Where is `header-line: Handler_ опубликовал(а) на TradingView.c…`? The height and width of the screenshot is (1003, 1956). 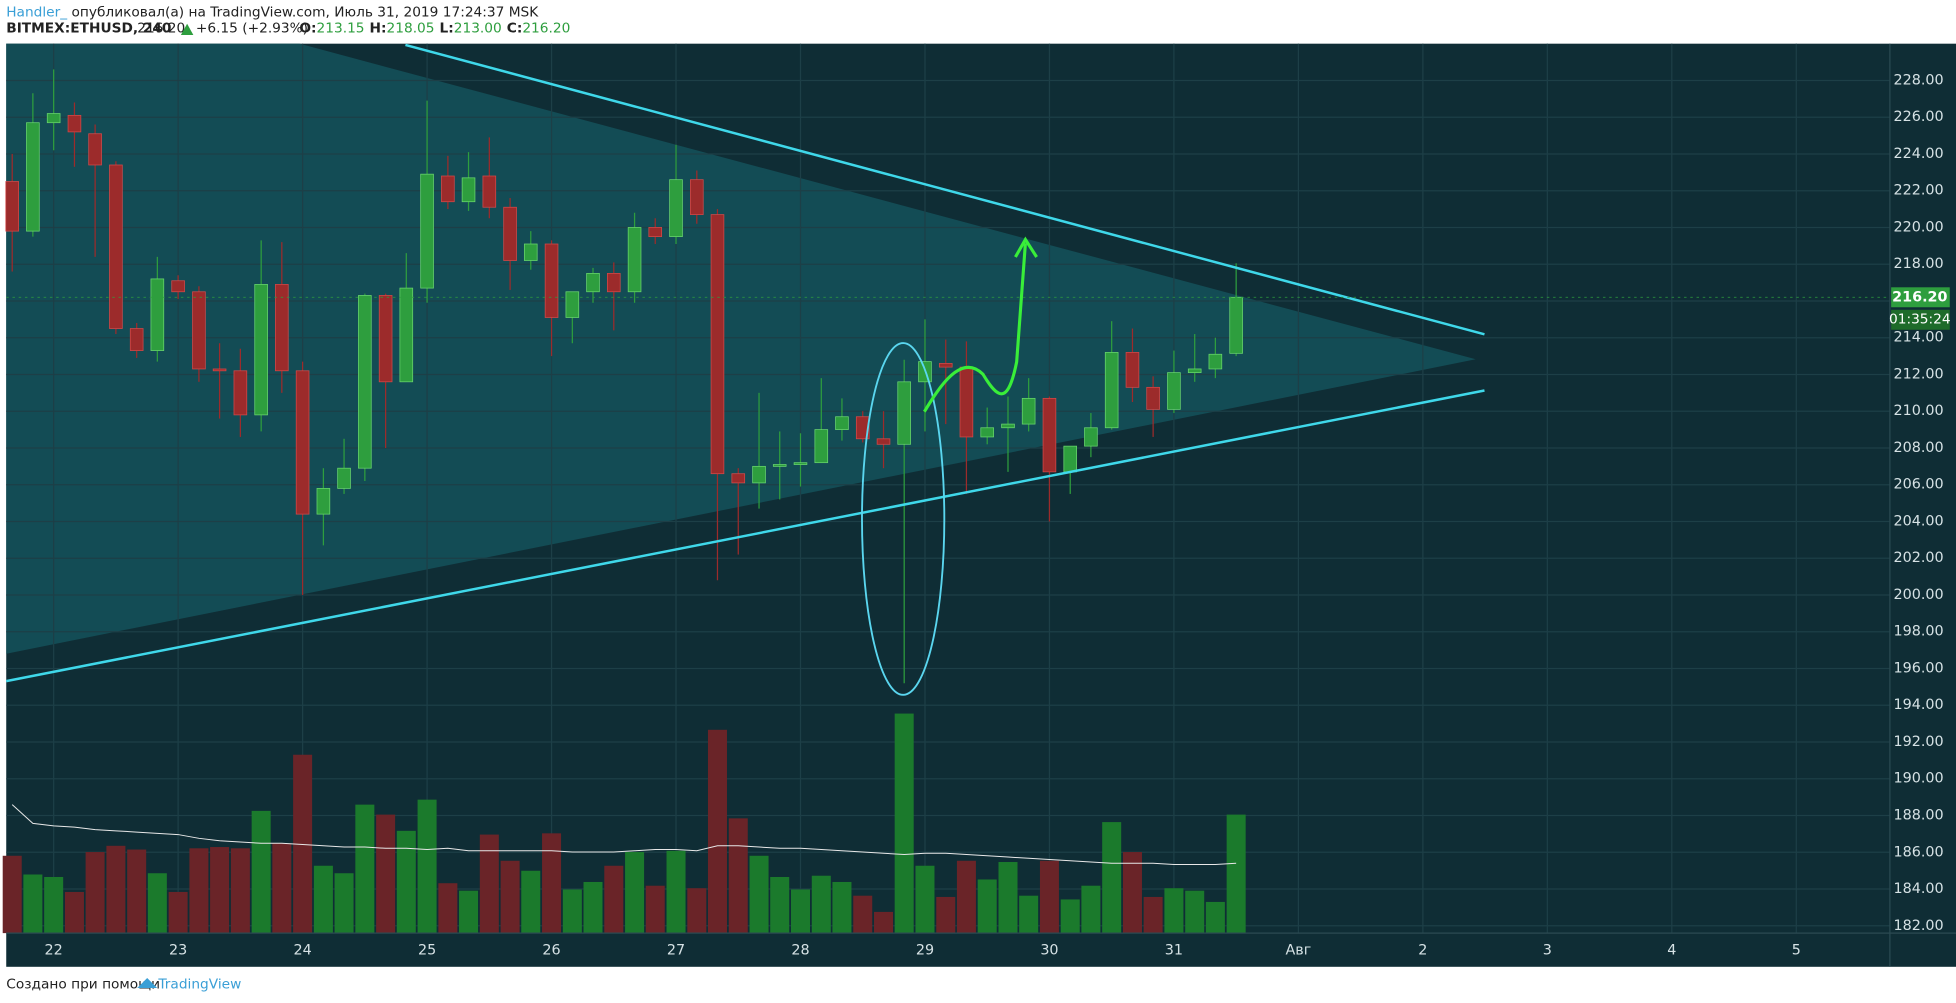 header-line: Handler_ опубликовал(а) на TradingView.c… is located at coordinates (272, 13).